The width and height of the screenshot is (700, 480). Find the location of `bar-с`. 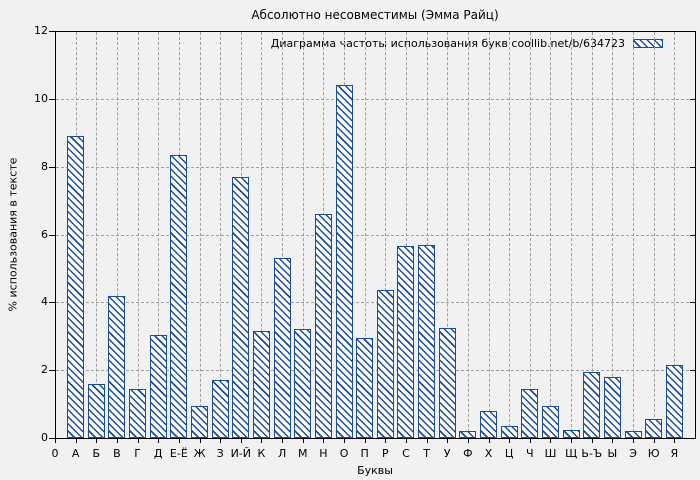

bar-с is located at coordinates (406, 342).